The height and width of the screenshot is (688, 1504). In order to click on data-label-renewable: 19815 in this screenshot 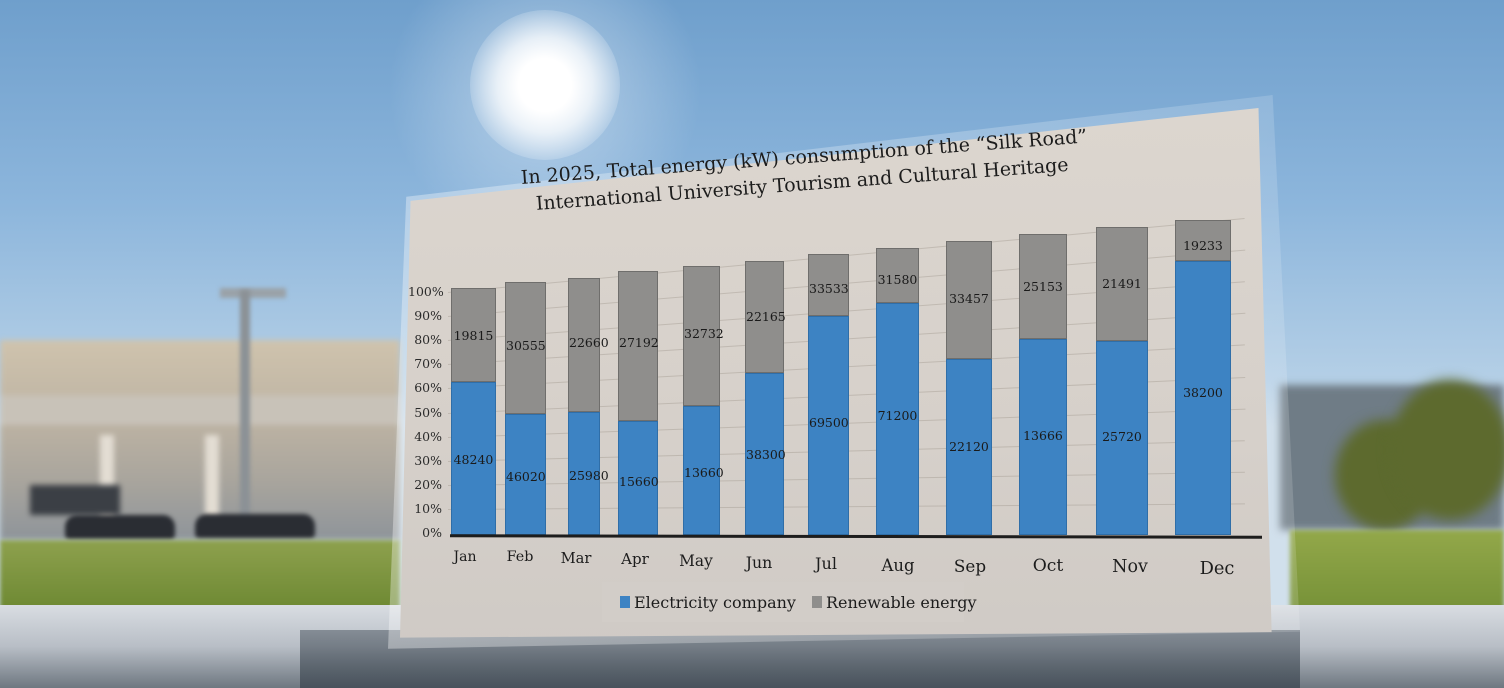, I will do `click(473, 336)`.